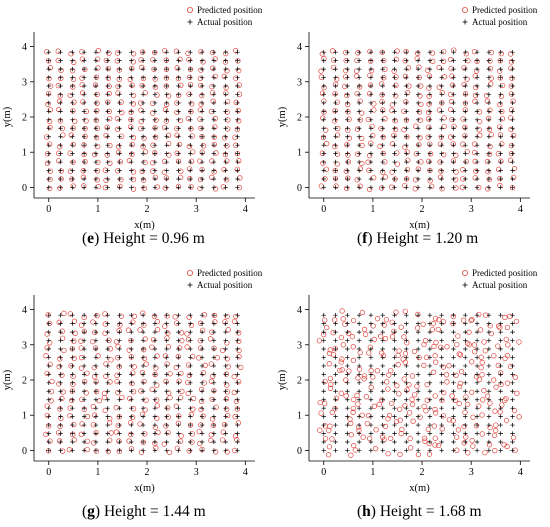 The height and width of the screenshot is (527, 550). What do you see at coordinates (24, 47) in the screenshot?
I see `y-tick-label: 4` at bounding box center [24, 47].